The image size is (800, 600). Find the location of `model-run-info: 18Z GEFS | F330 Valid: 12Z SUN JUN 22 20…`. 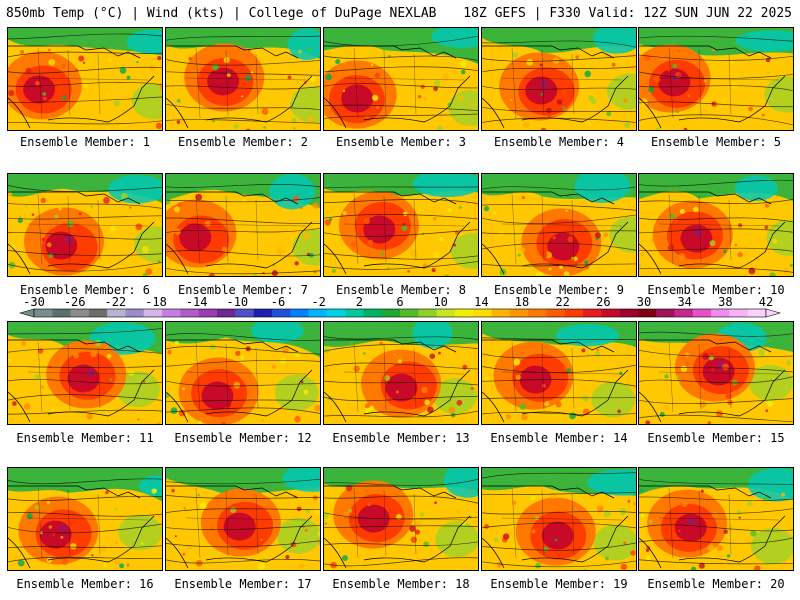

model-run-info: 18Z GEFS | F330 Valid: 12Z SUN JUN 22 20… is located at coordinates (627, 13).